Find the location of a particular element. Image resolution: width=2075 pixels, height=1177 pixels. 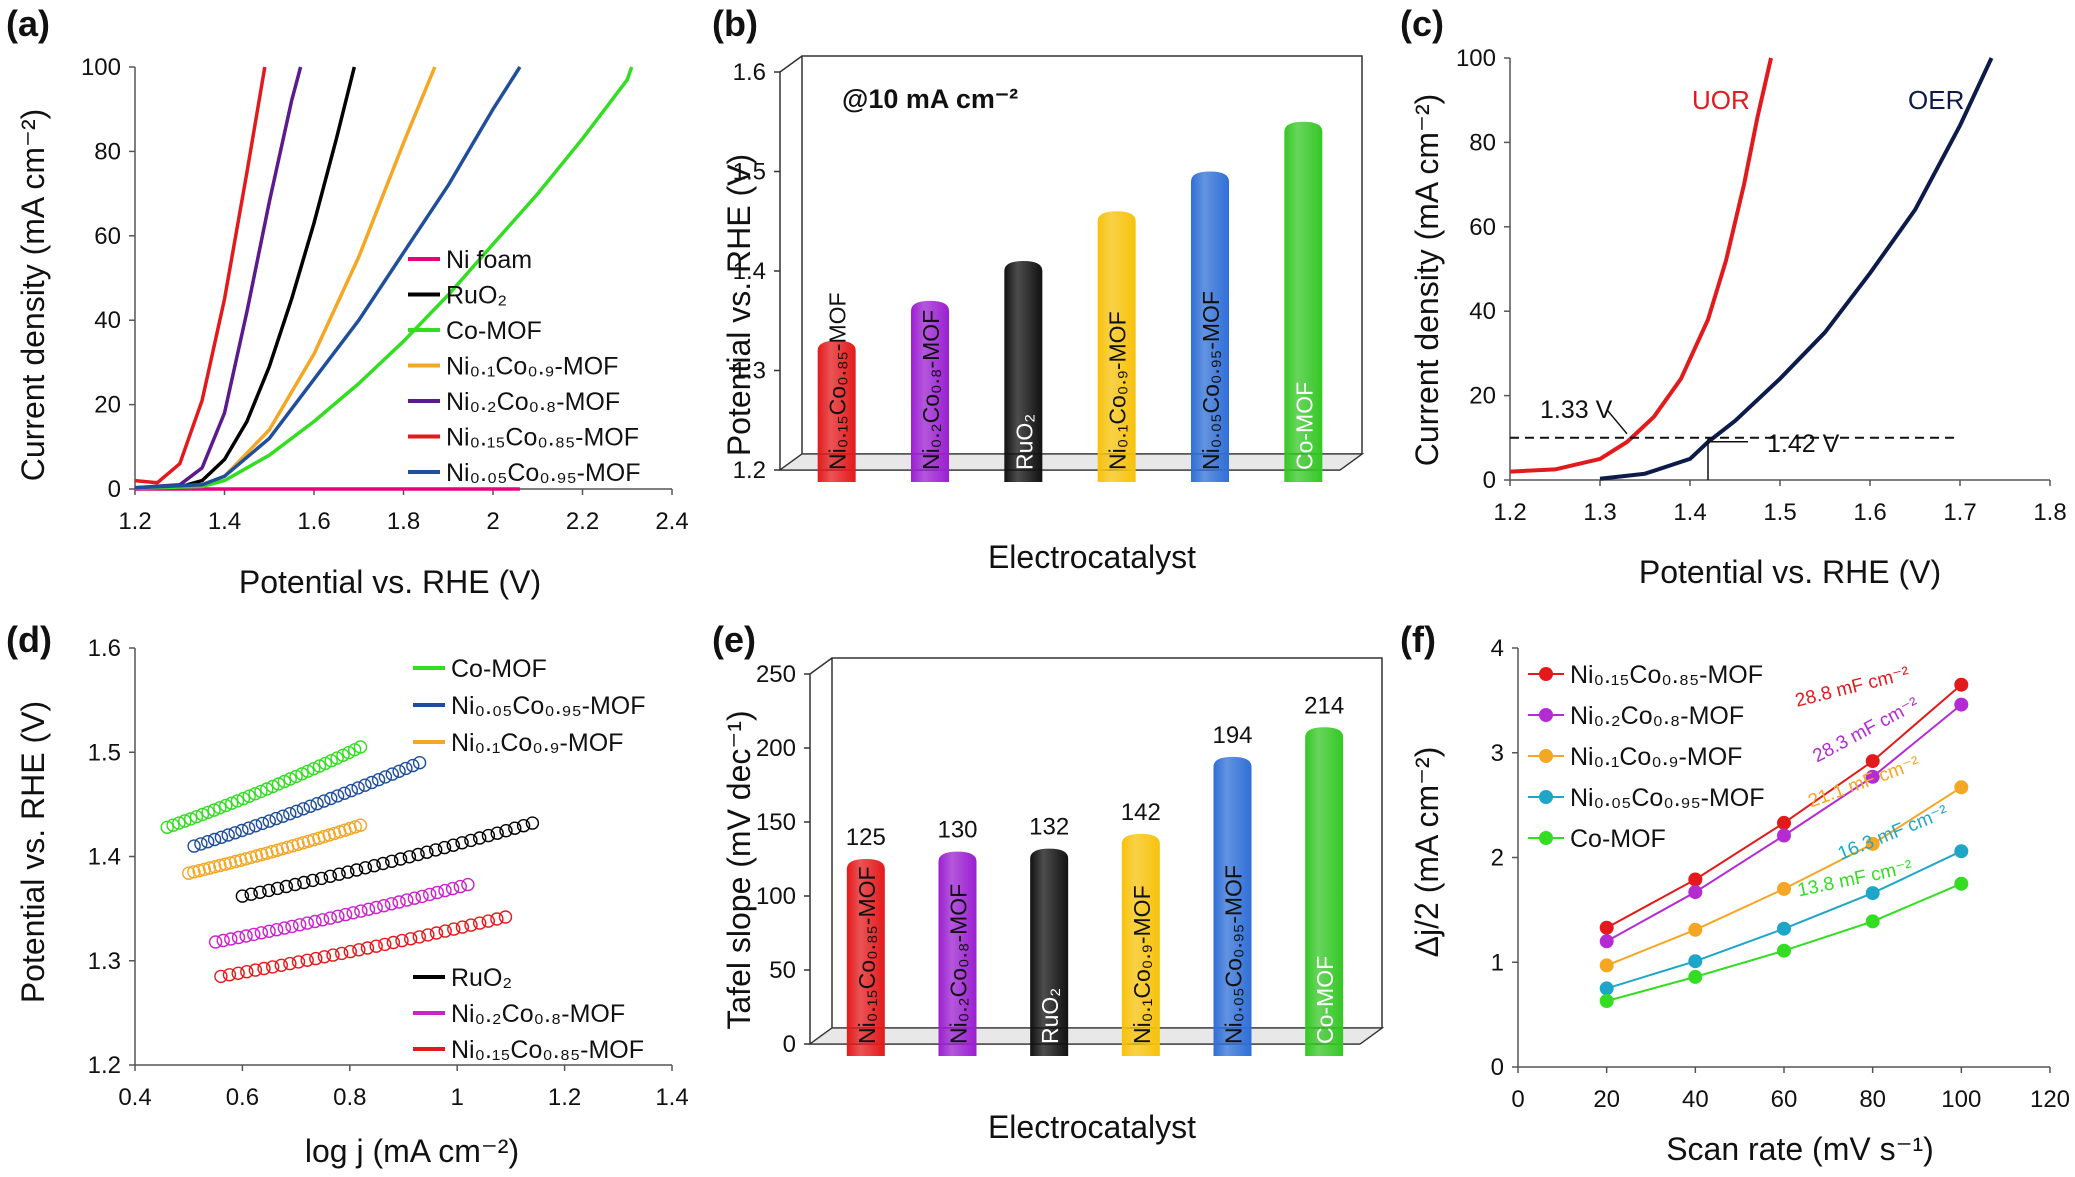

panel-e-bar-category-label: Ni₀.₁Co₀.₉-MOF is located at coordinates (1142, 964).